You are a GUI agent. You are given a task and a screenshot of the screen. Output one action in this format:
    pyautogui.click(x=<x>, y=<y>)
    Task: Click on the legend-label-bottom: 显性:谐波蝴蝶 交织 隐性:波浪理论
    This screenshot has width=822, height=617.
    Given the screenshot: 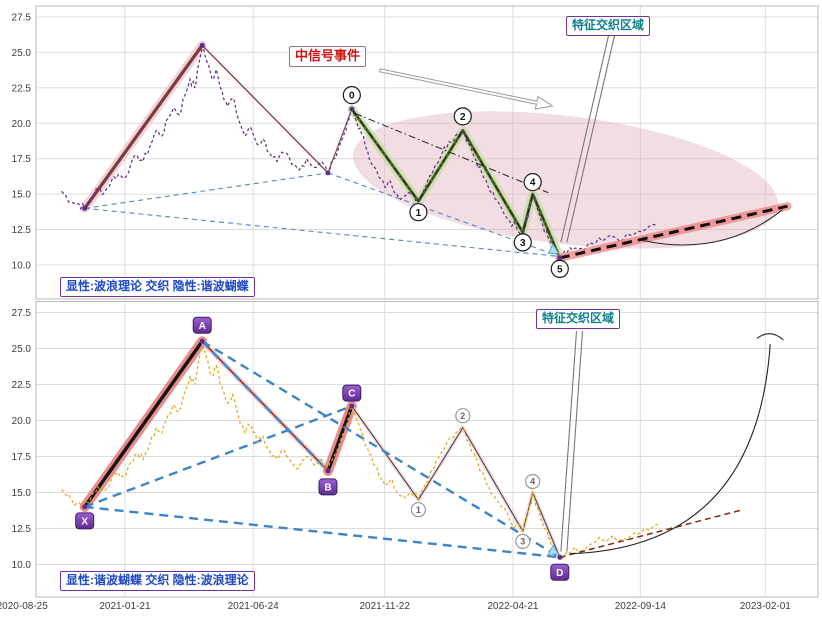 What is the action you would take?
    pyautogui.click(x=157, y=581)
    